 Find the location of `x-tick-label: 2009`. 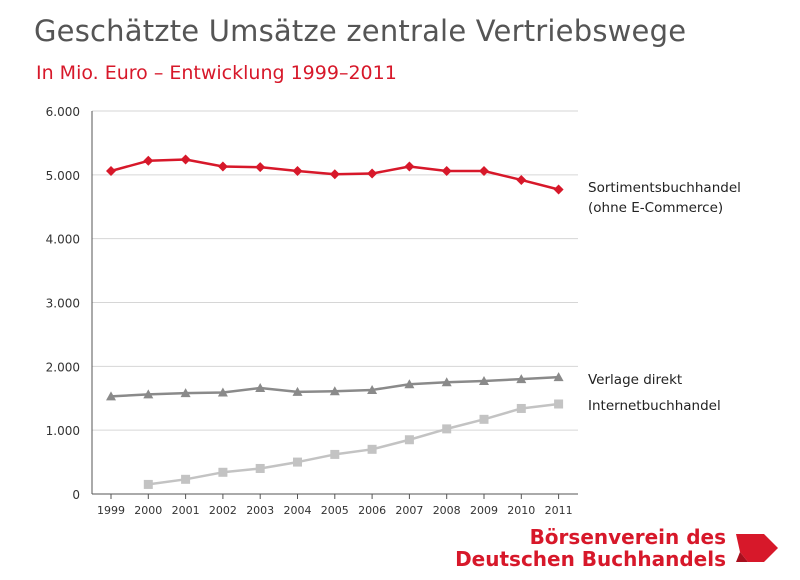

x-tick-label: 2009 is located at coordinates (484, 510).